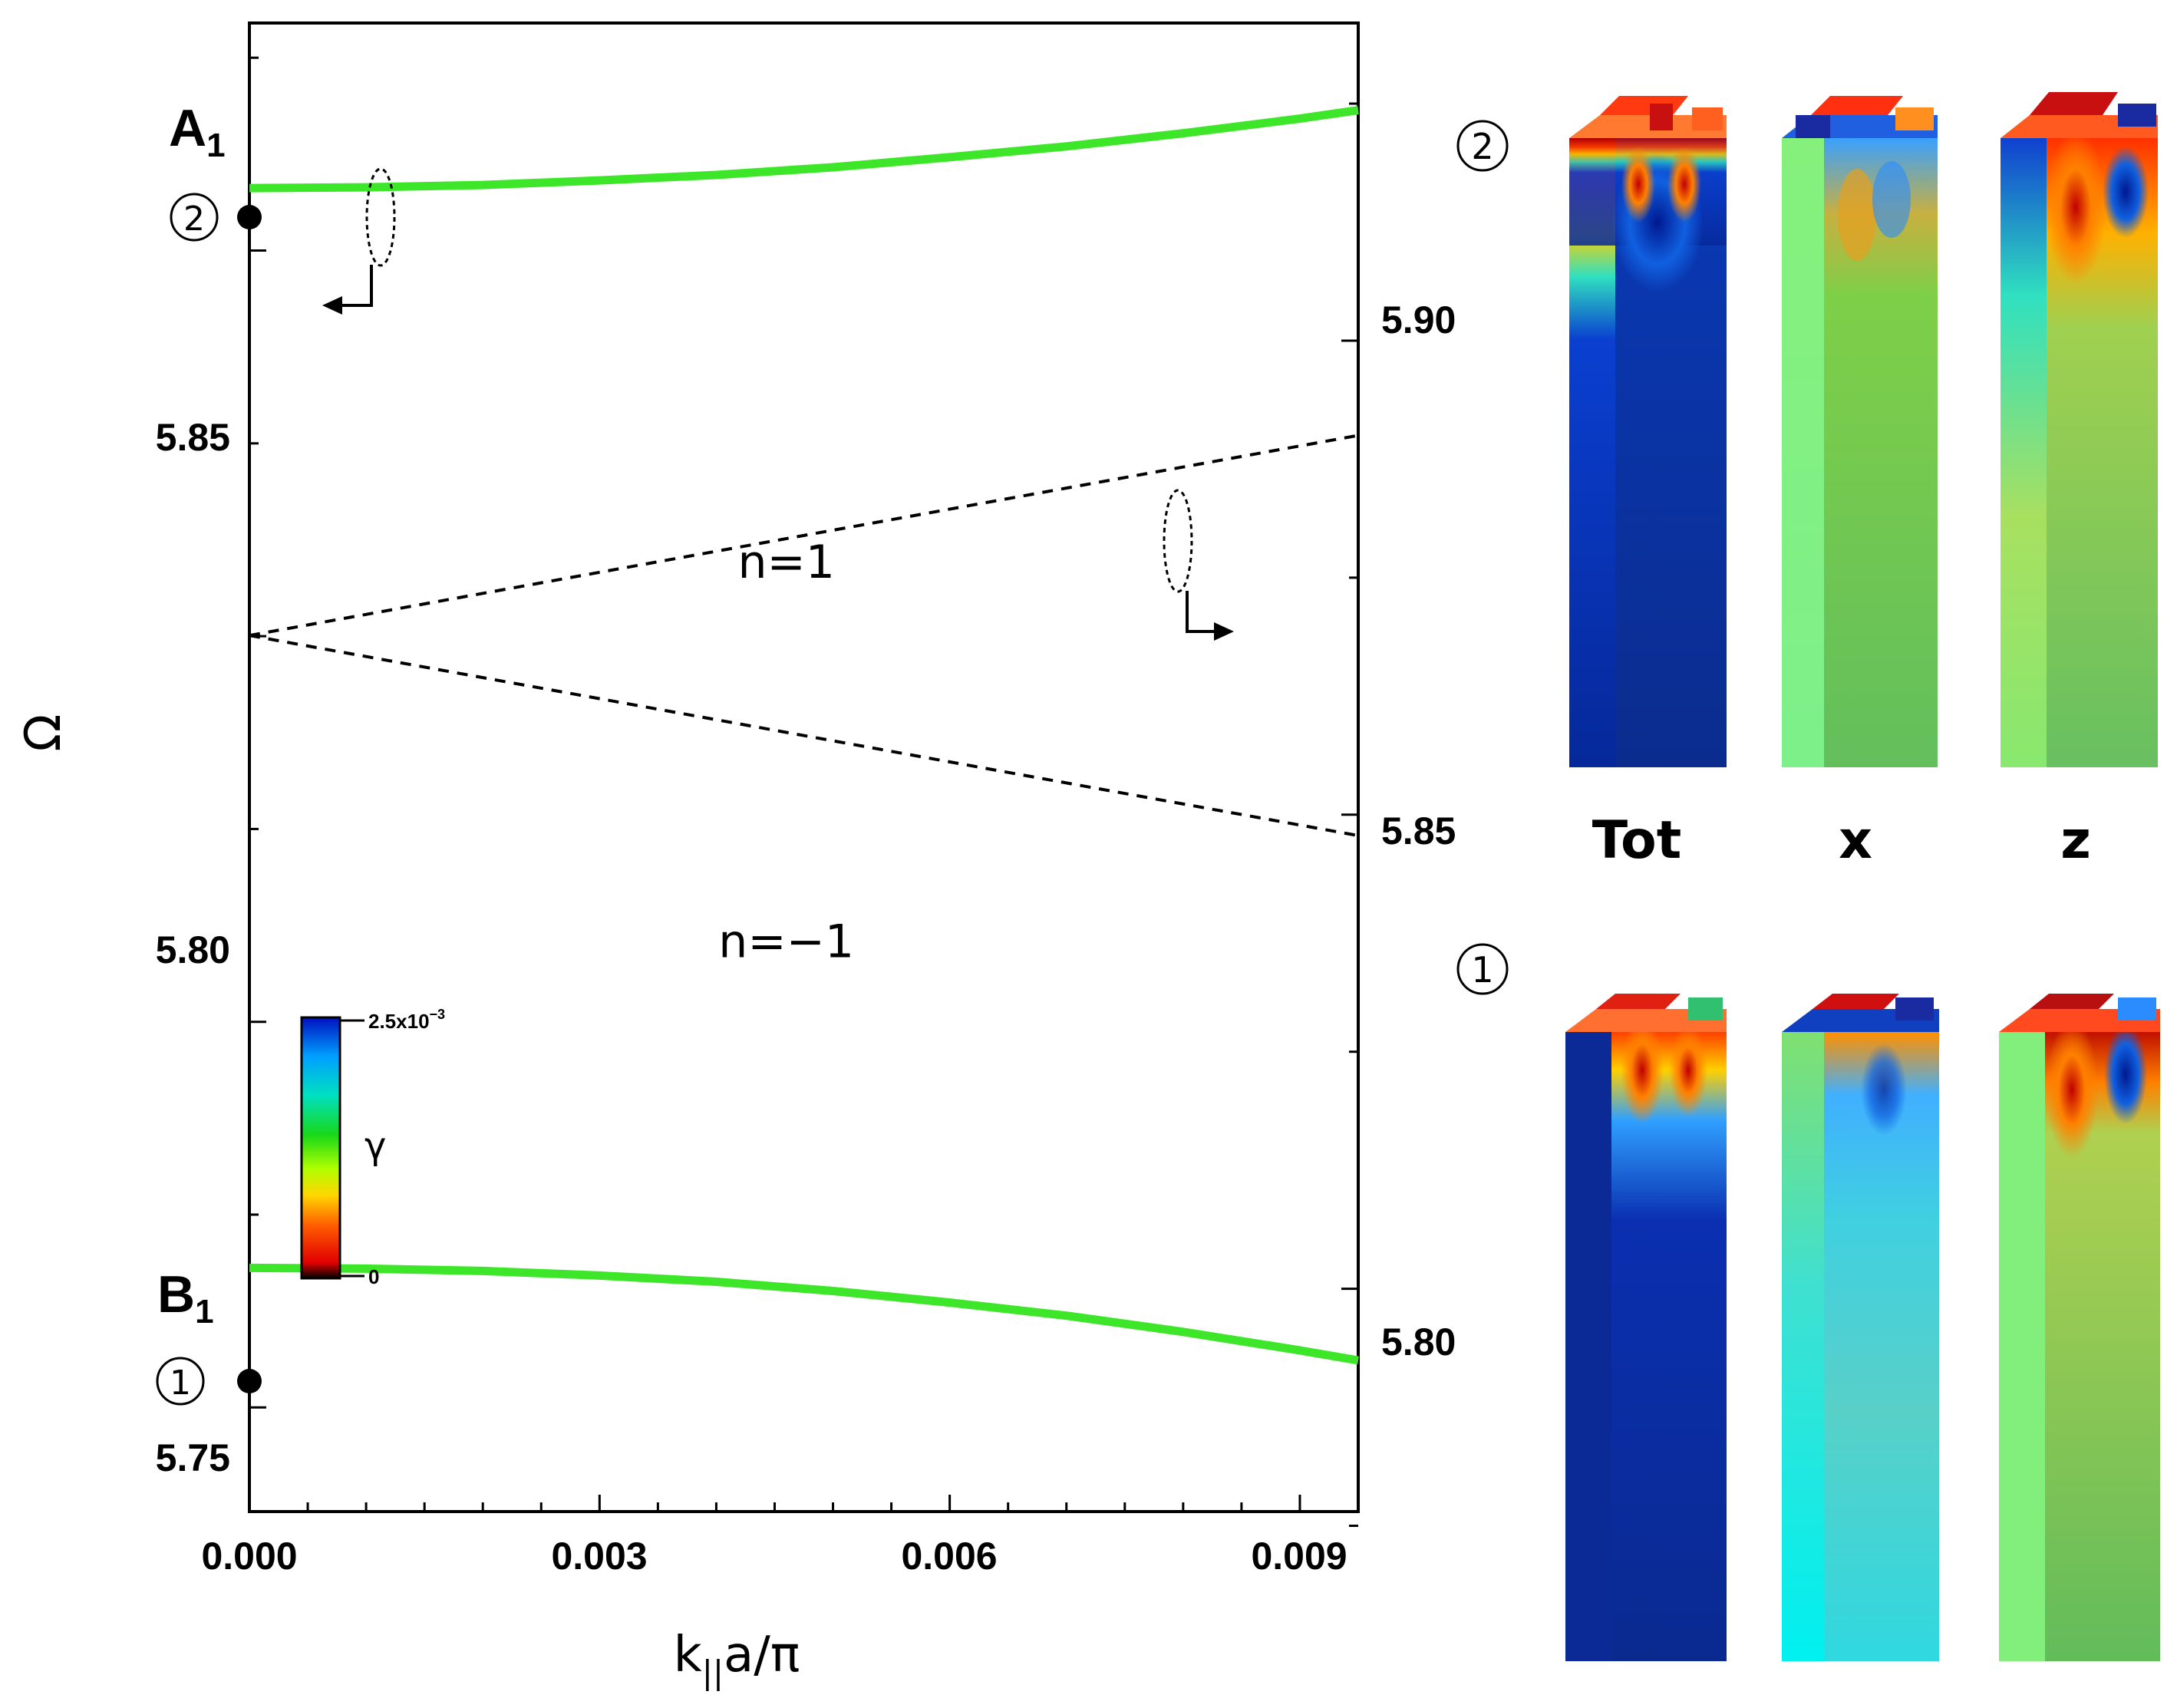 The image size is (2177, 1708). I want to click on row-marker-1: 1, so click(1482, 969).